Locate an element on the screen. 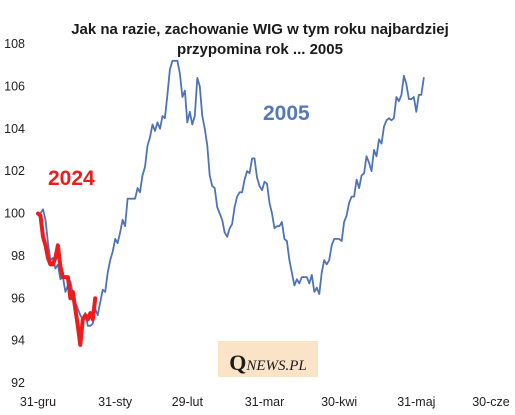 The width and height of the screenshot is (515, 415). watermark-background is located at coordinates (268, 359).